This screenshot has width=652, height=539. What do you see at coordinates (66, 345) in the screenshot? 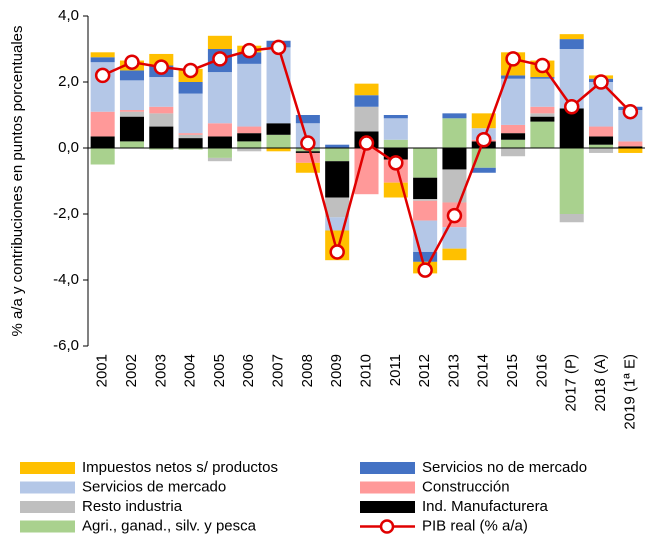
I see `y-tick-label: -6,0` at bounding box center [66, 345].